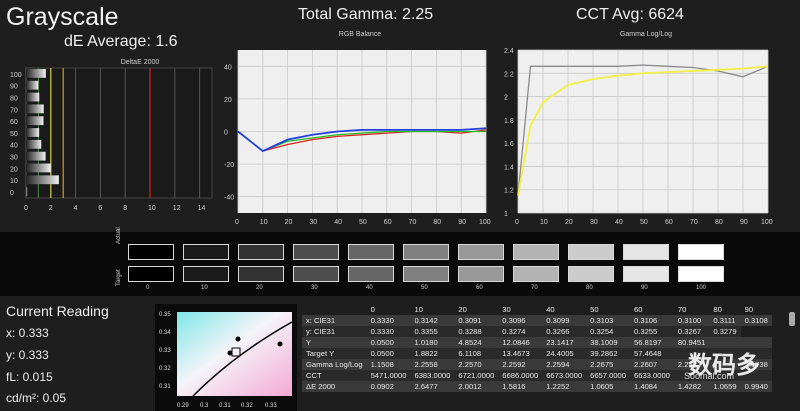 Image resolution: width=800 pixels, height=411 pixels. I want to click on table-cell: 6633.0000, so click(652, 375).